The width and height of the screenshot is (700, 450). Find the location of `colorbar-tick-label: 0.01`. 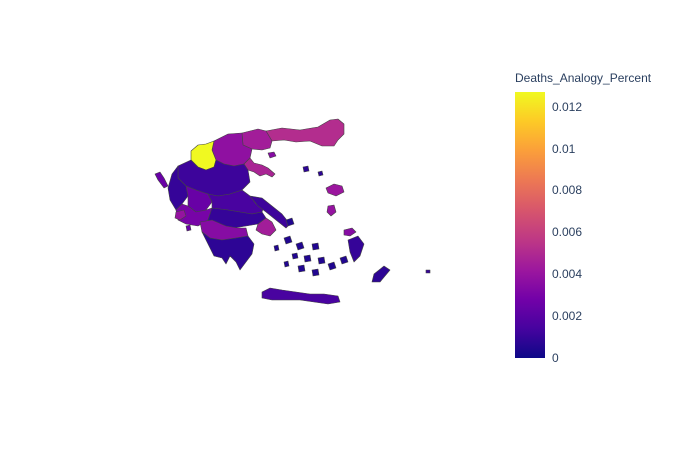

colorbar-tick-label: 0.01 is located at coordinates (564, 148).